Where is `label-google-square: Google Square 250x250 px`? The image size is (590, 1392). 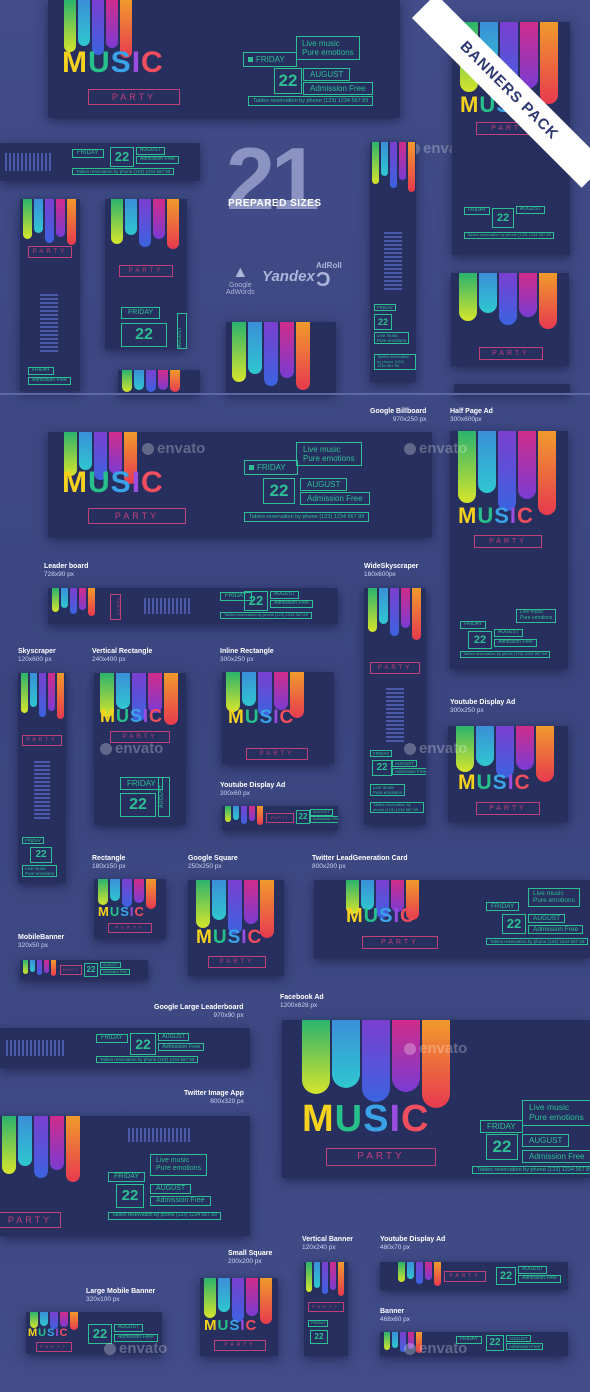
label-google-square: Google Square 250x250 px is located at coordinates (213, 863).